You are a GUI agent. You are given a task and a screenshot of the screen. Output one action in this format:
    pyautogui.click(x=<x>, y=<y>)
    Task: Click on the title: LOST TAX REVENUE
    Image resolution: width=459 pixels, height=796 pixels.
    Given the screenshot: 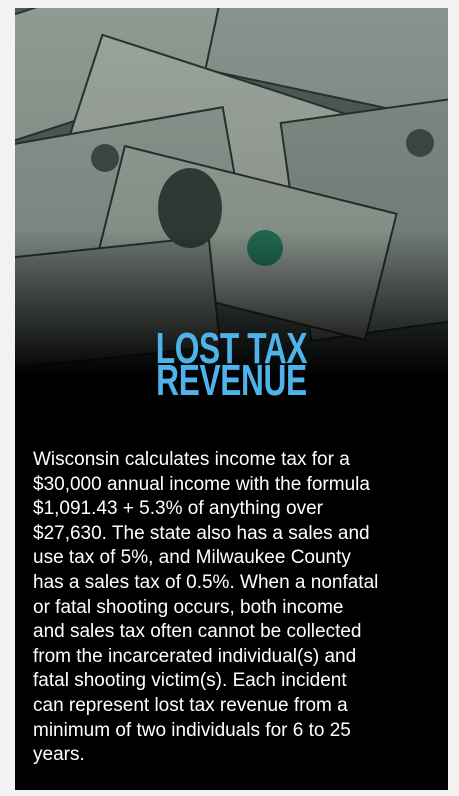 What is the action you would take?
    pyautogui.click(x=231, y=364)
    